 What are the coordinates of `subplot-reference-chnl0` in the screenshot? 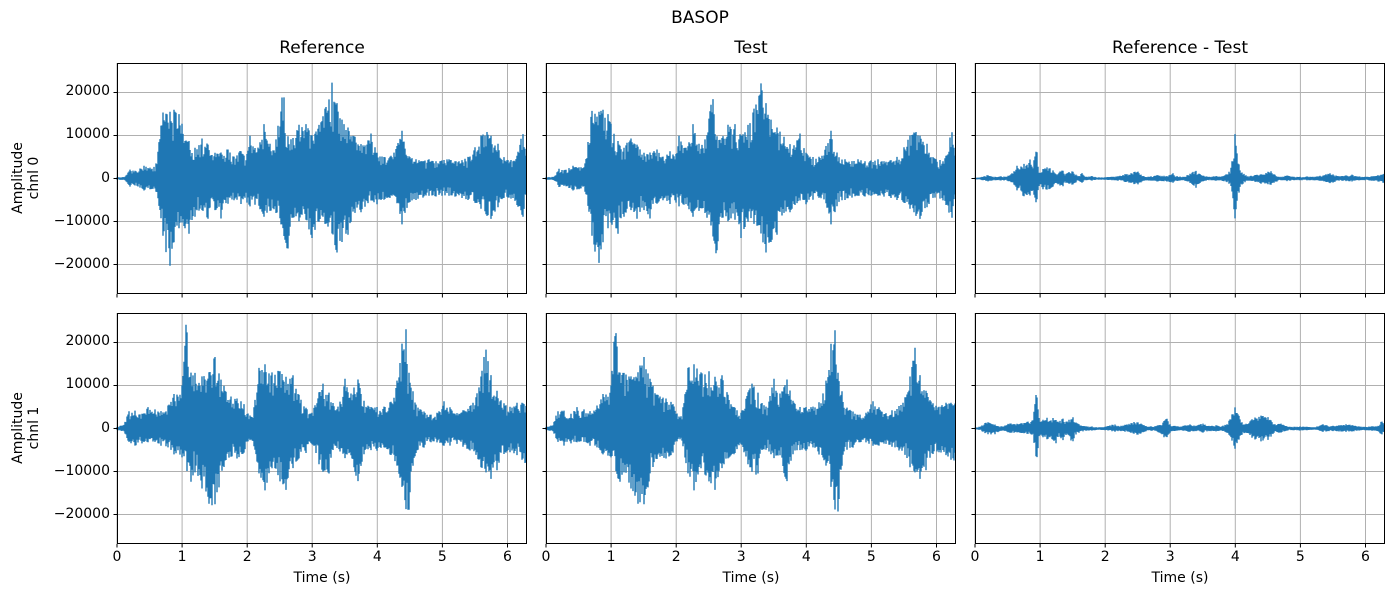 It's located at (320, 180).